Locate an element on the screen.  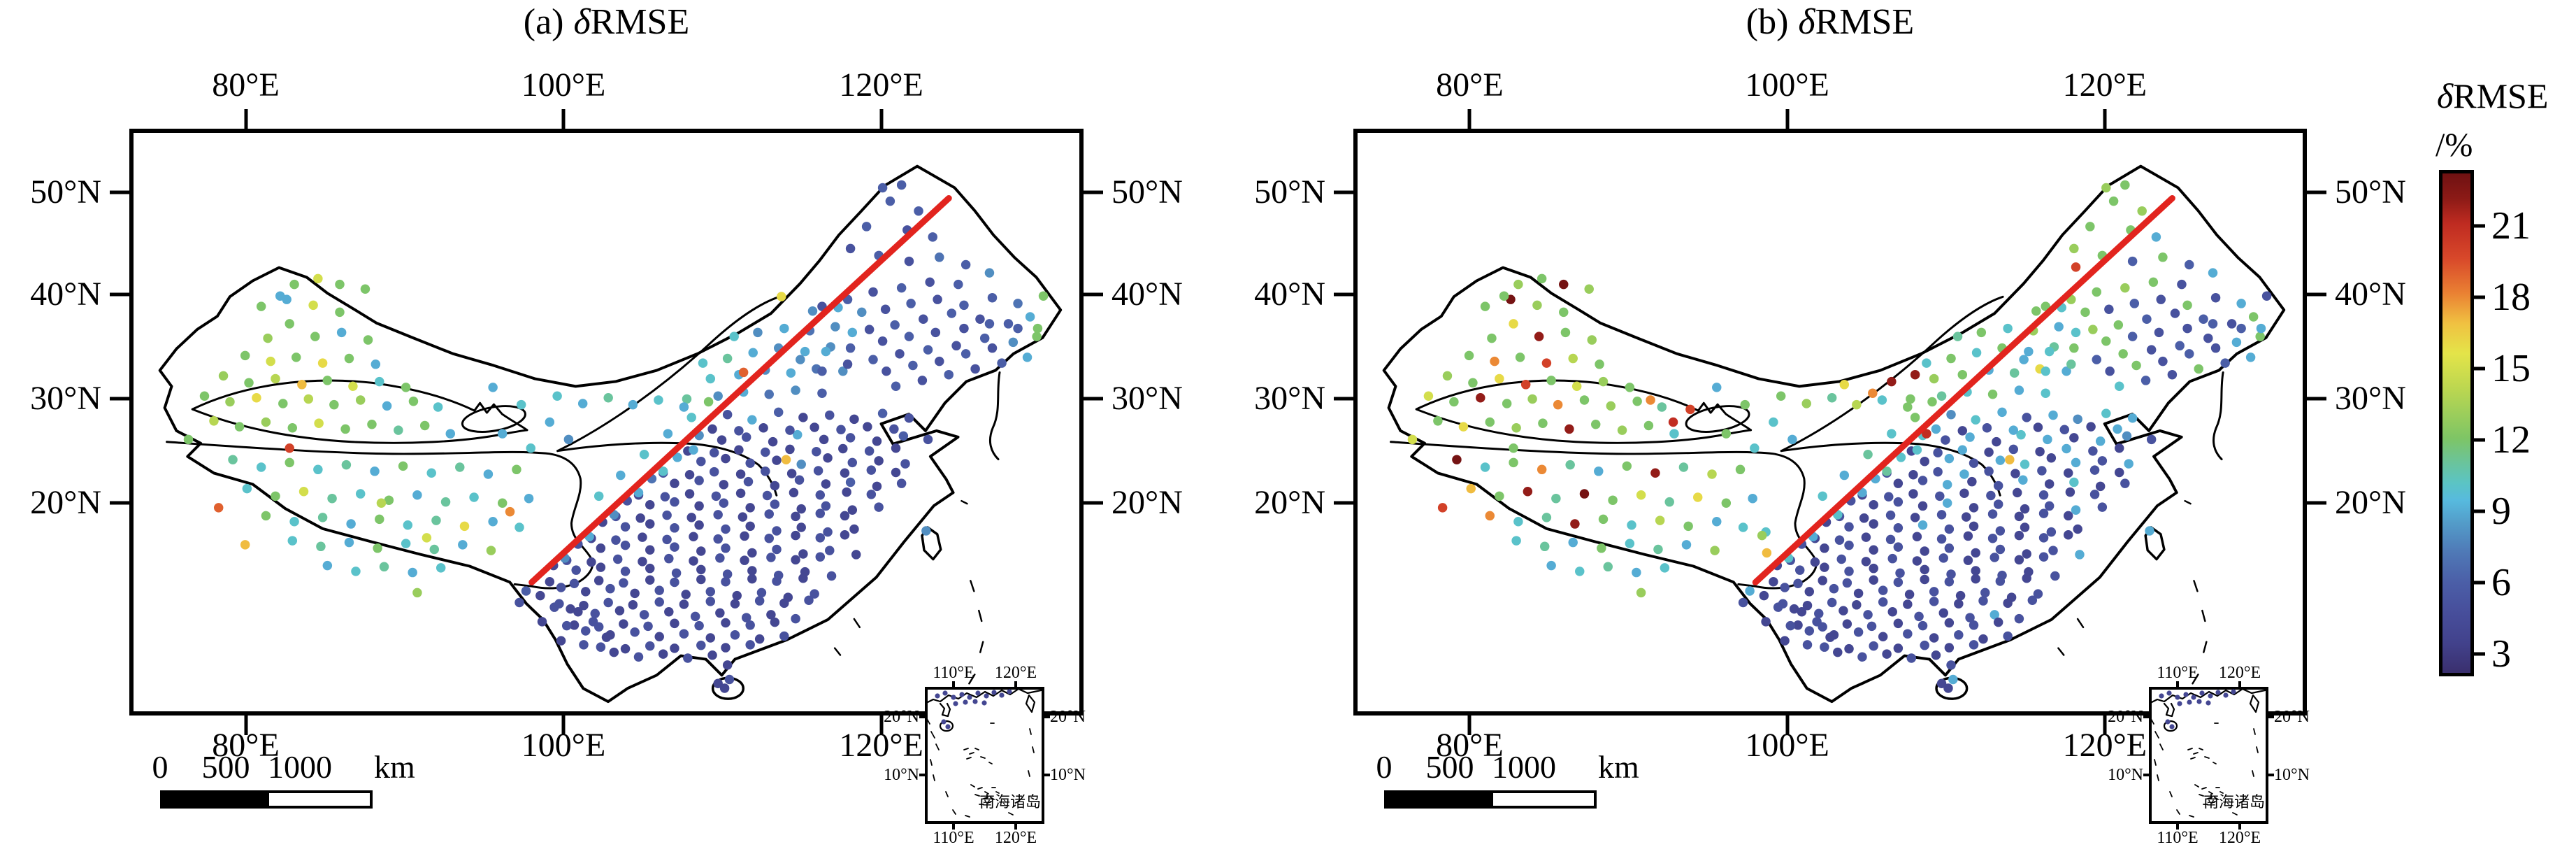
x-axis-label-top: 120°E is located at coordinates (881, 85).